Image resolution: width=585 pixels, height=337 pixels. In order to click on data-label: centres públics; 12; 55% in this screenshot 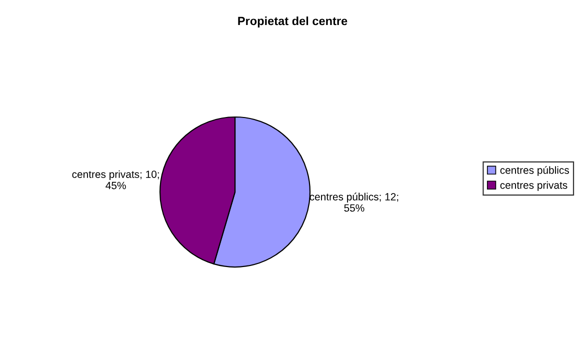, I will do `click(354, 202)`.